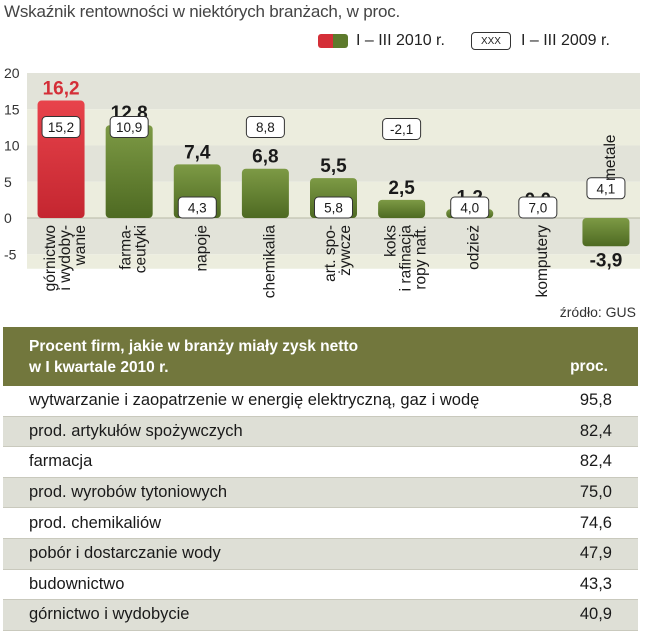 Image resolution: width=645 pixels, height=640 pixels. Describe the element at coordinates (12, 109) in the screenshot. I see `y-tick-label: 15` at that location.